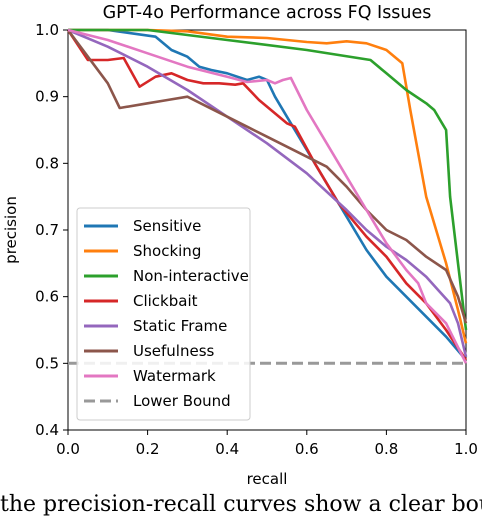 Image resolution: width=482 pixels, height=520 pixels. I want to click on y-tick-label: 1.0, so click(47, 30).